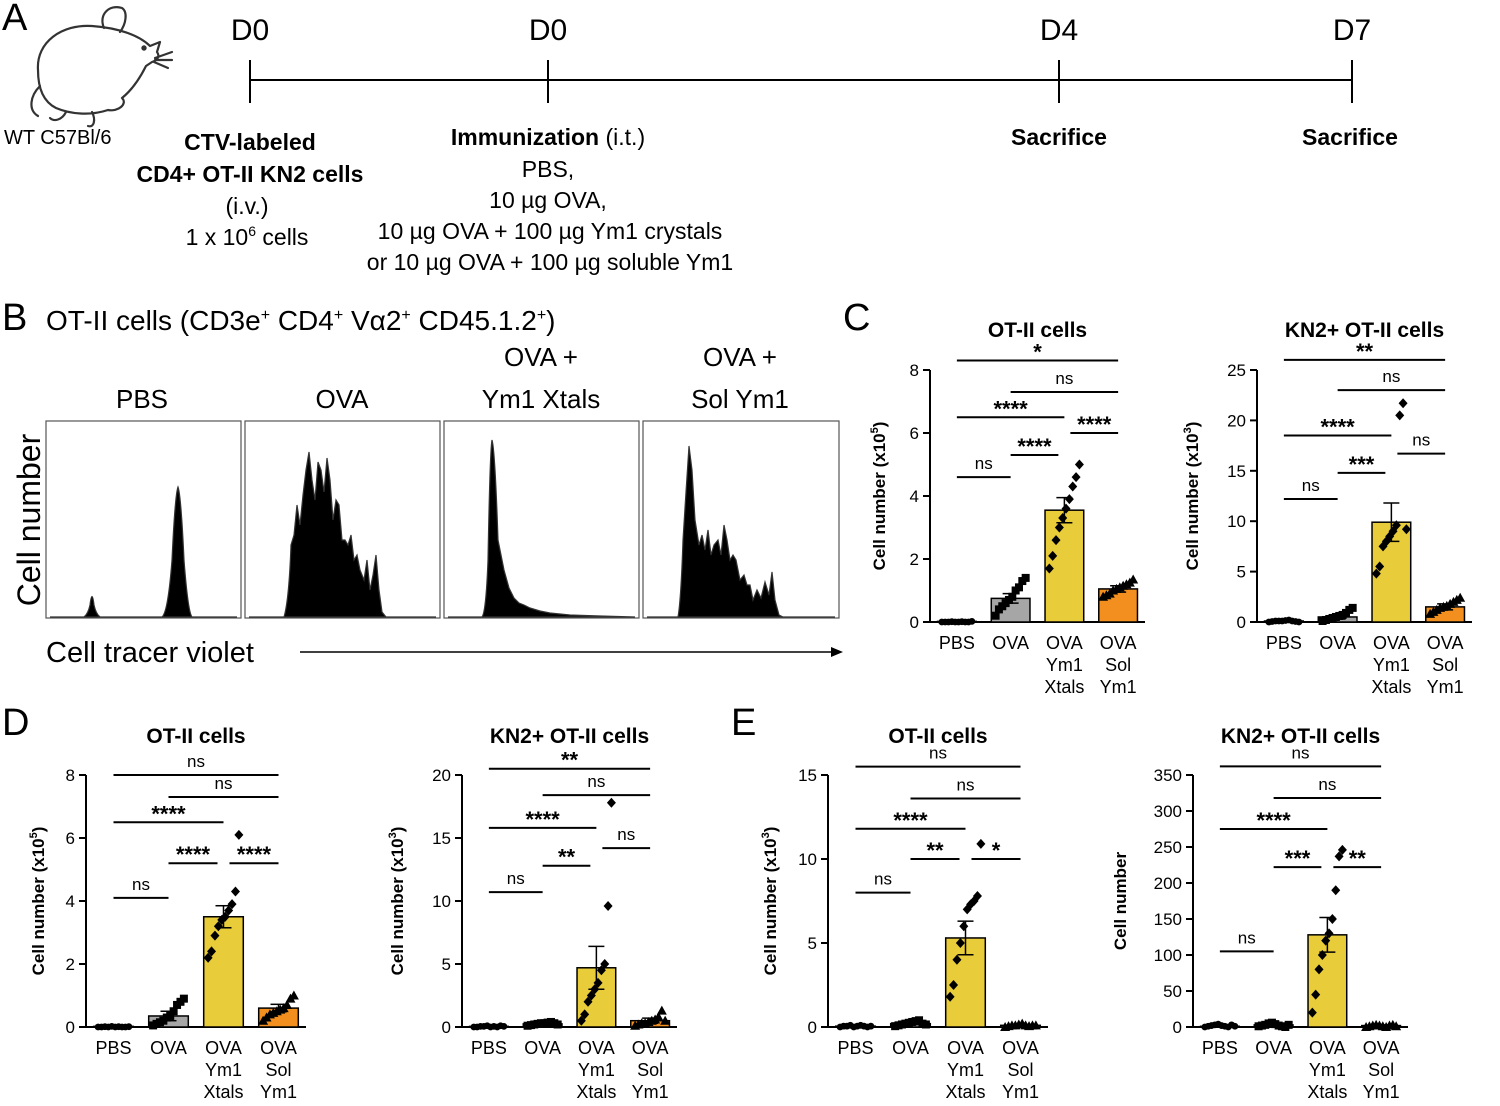  What do you see at coordinates (15, 723) in the screenshot?
I see `panel-label-d: D` at bounding box center [15, 723].